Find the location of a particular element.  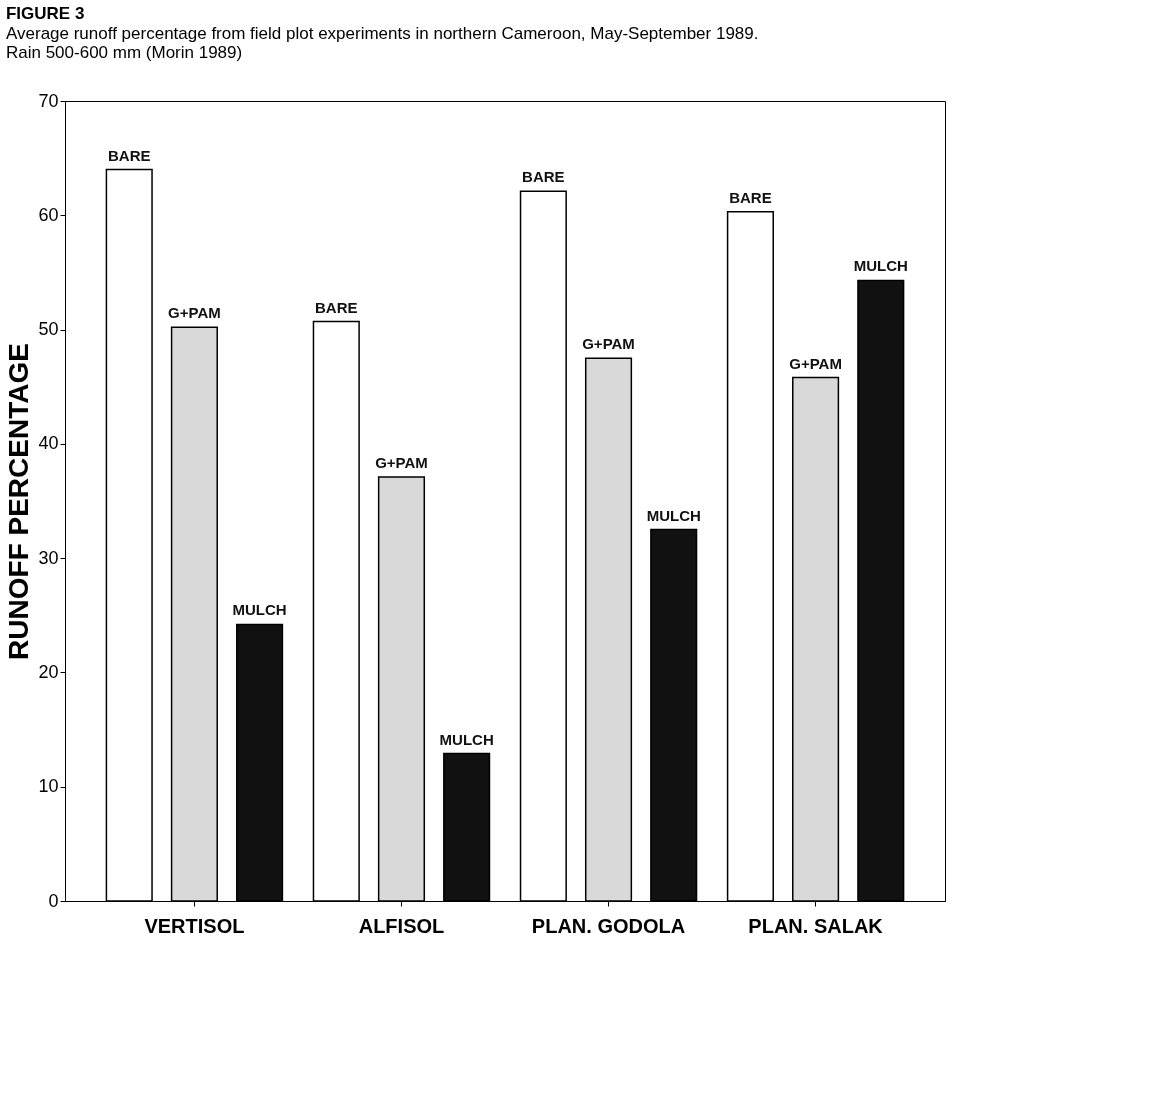

series-label: MULCH is located at coordinates (259, 610).